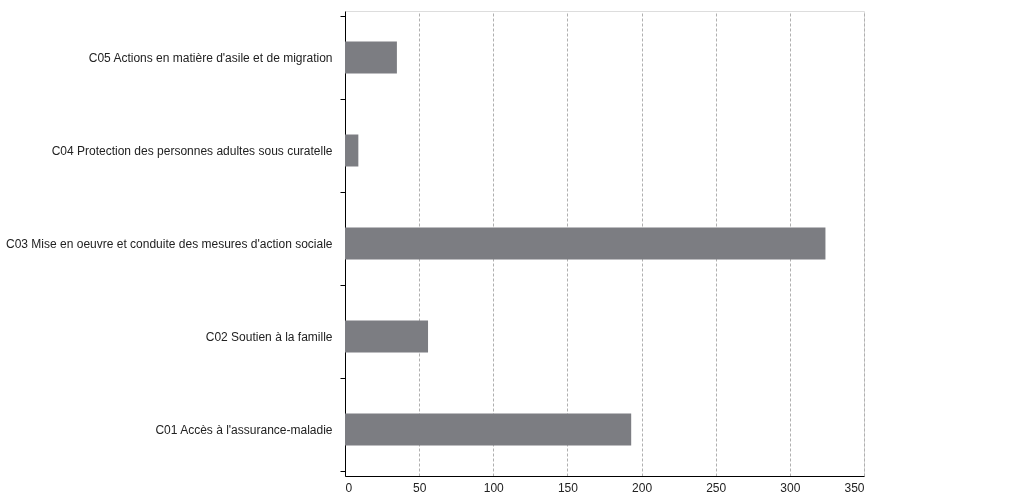  Describe the element at coordinates (210, 58) in the screenshot. I see `y-tick-label: C05 Actions en matière d'asile et de migration` at that location.